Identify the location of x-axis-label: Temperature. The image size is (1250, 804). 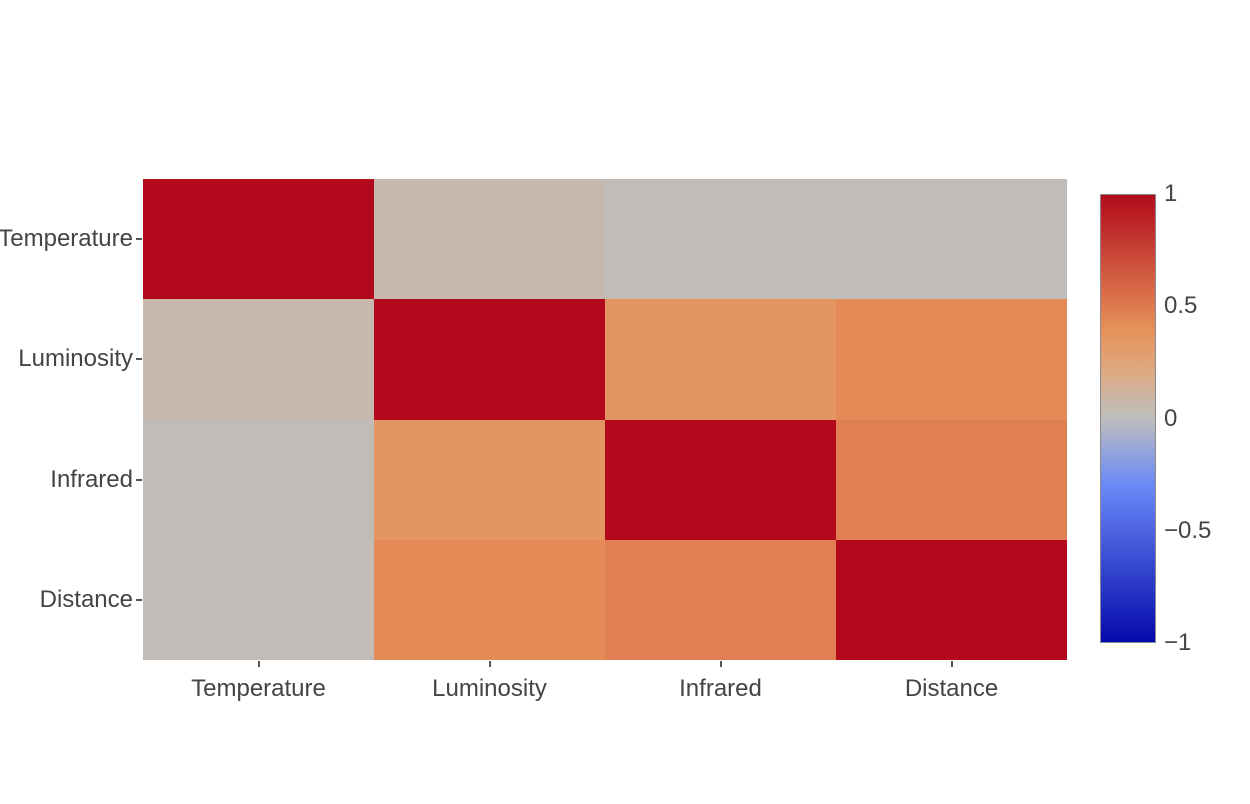
(258, 688).